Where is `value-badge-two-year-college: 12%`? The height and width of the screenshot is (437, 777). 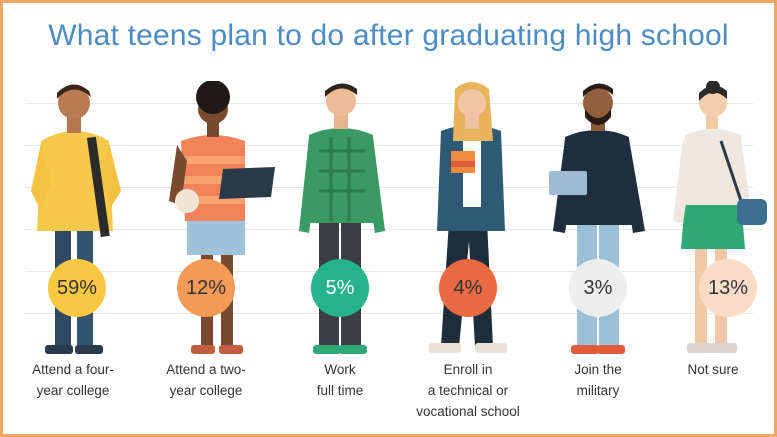 value-badge-two-year-college: 12% is located at coordinates (206, 288).